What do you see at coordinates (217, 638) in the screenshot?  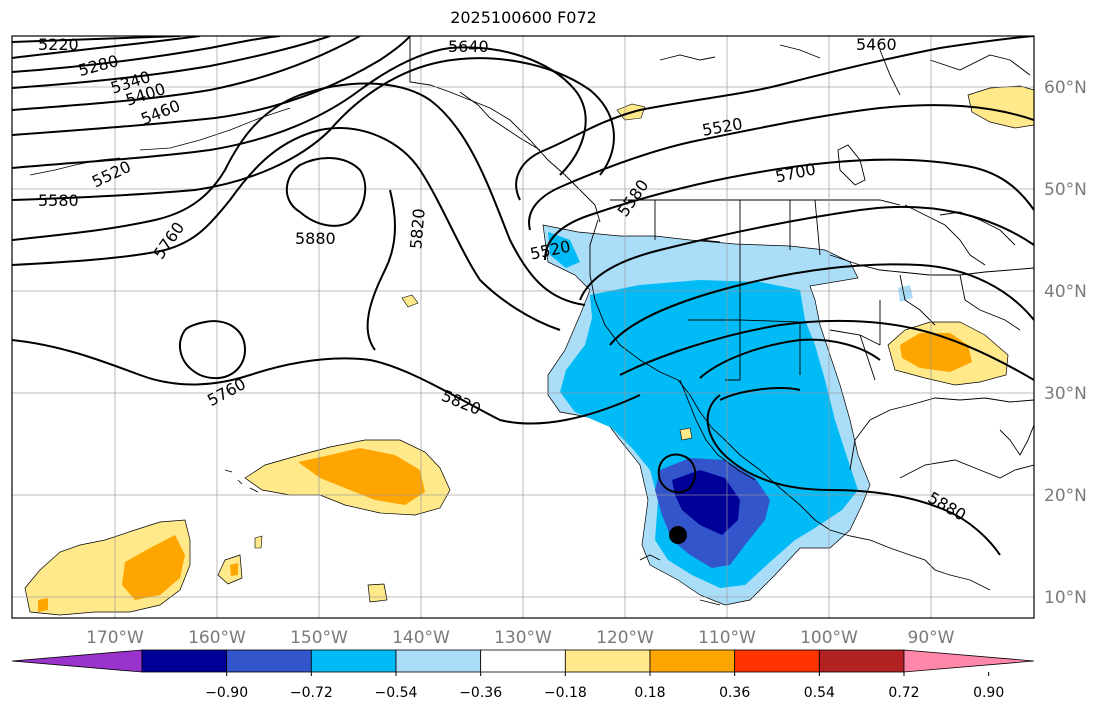 I see `lon-label: 160°W` at bounding box center [217, 638].